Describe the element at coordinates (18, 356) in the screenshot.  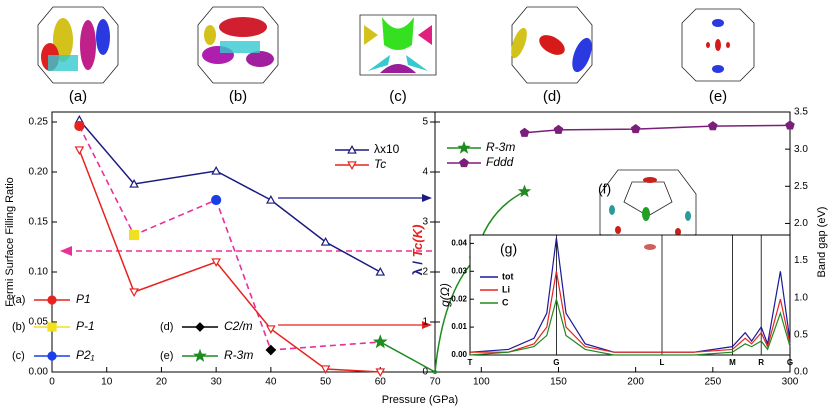
I see `legend-phase-label: (c)` at that location.